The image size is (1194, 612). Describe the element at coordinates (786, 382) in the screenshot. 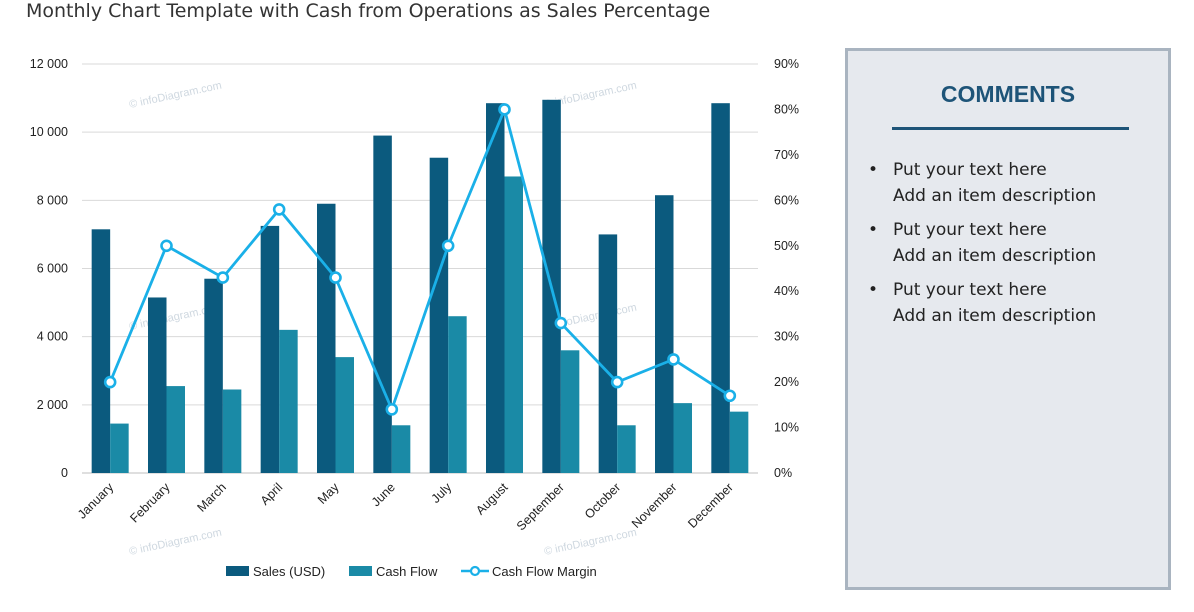

I see `y-right-tick-label: 20%` at that location.